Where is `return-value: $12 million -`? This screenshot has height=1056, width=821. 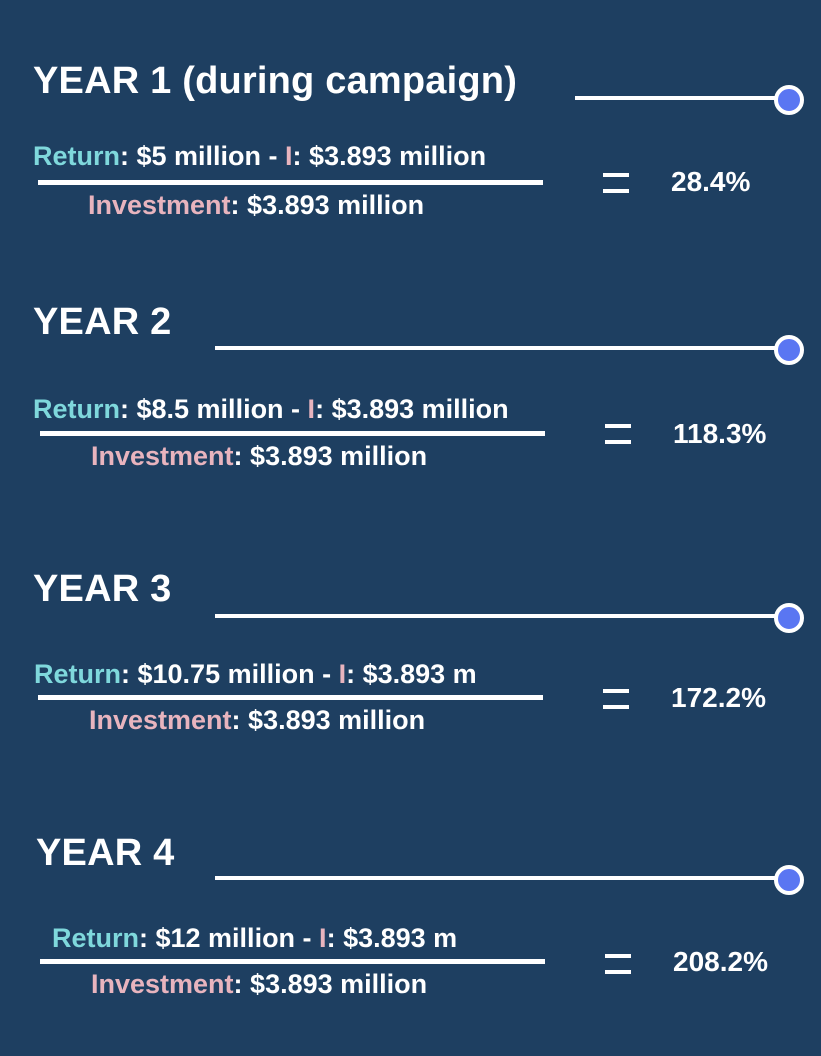
return-value: $12 million - is located at coordinates (234, 938).